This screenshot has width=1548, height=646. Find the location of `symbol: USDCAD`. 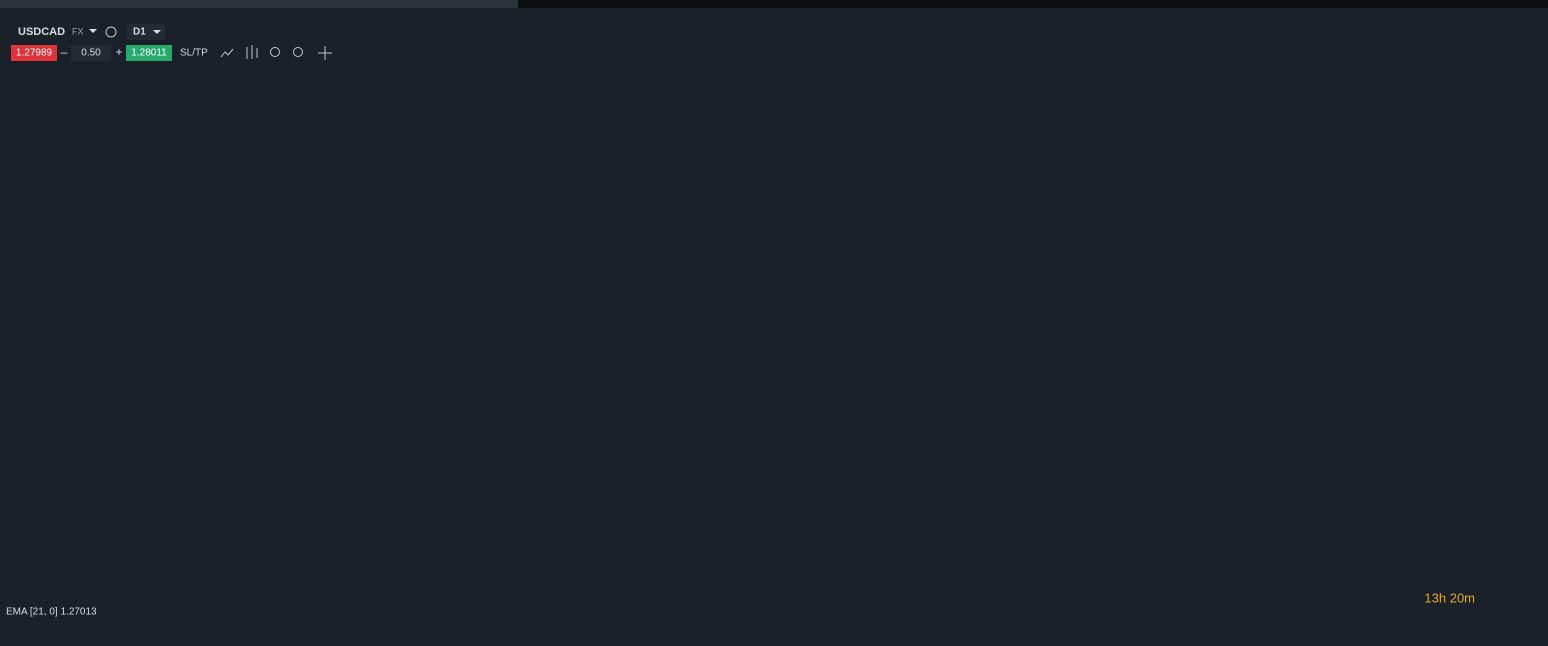

symbol: USDCAD is located at coordinates (41, 32).